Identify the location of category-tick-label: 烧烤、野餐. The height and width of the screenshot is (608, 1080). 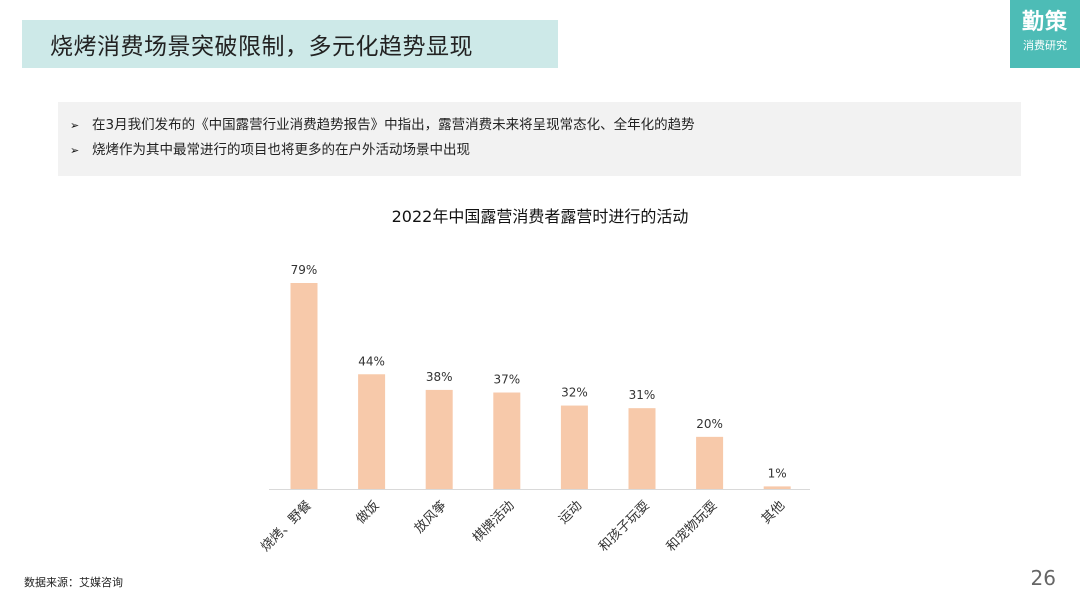
(286, 526).